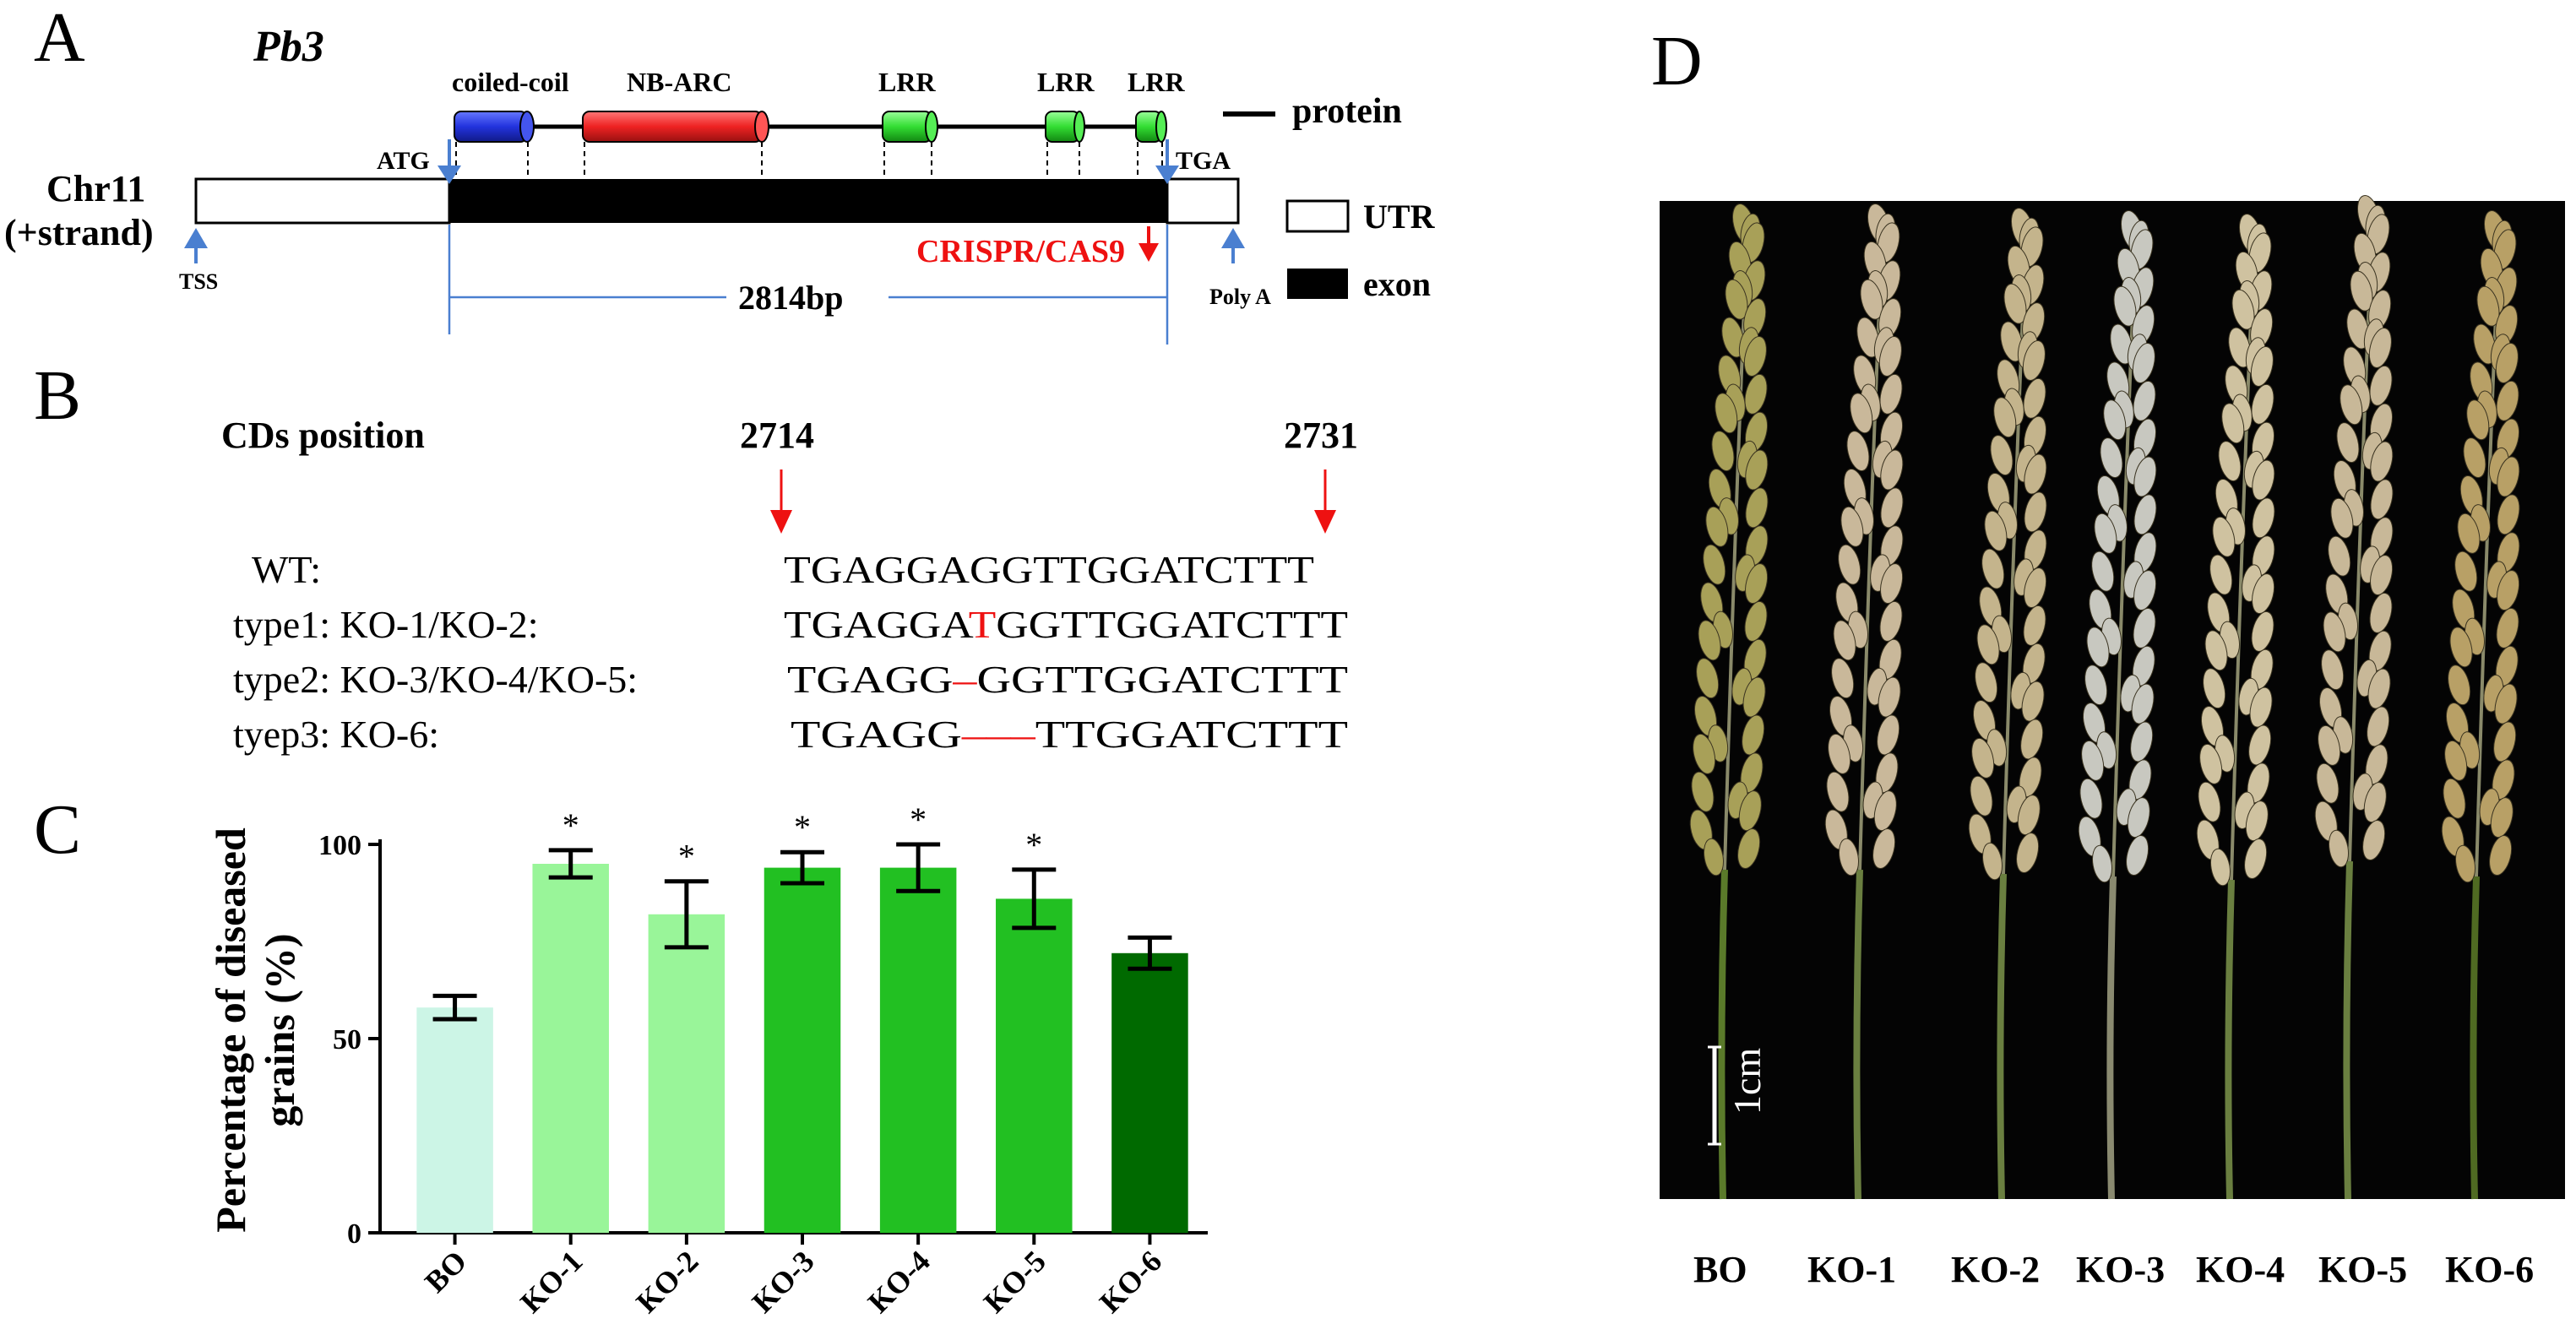 The image size is (2576, 1324). I want to click on domain-lrr-3: LRR, so click(1156, 105).